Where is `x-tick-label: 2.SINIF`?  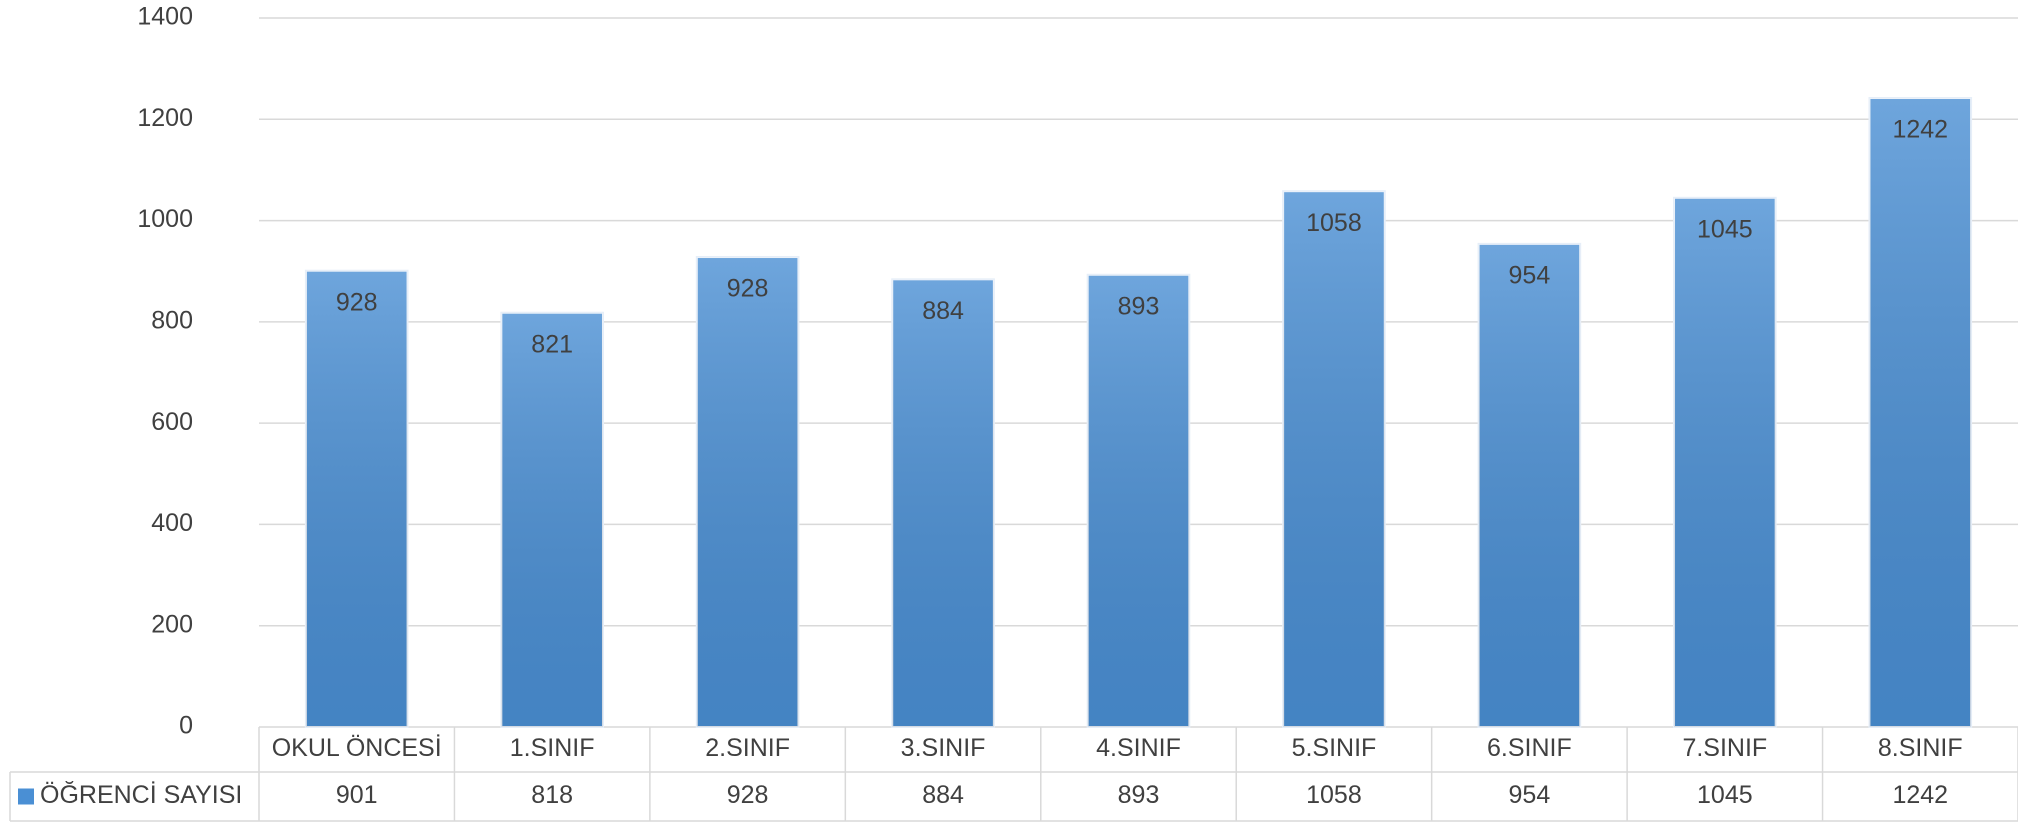 x-tick-label: 2.SINIF is located at coordinates (747, 748).